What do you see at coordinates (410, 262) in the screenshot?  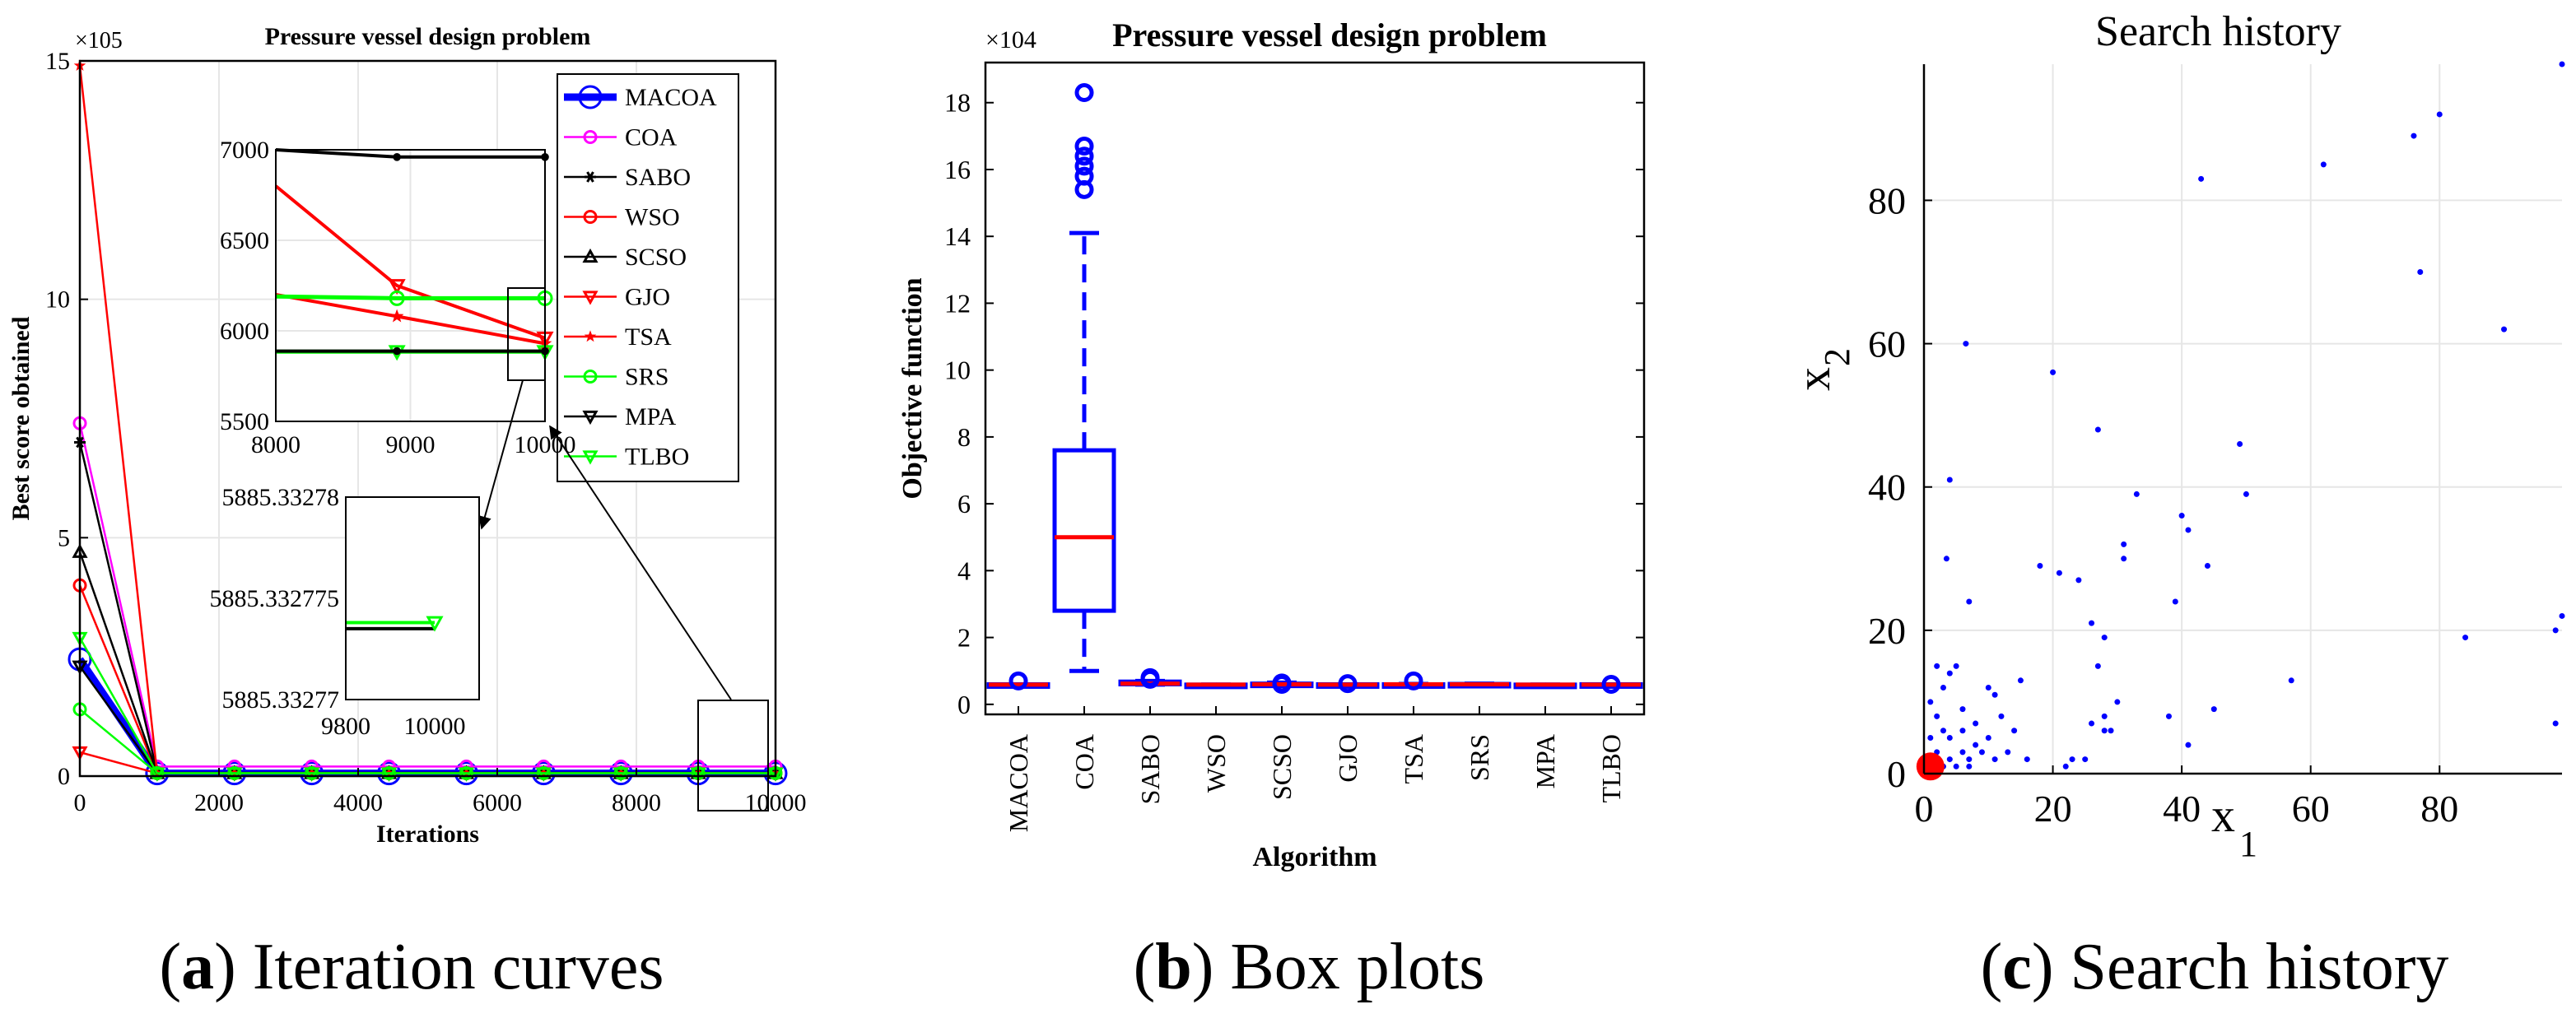 I see `inset-series-line` at bounding box center [410, 262].